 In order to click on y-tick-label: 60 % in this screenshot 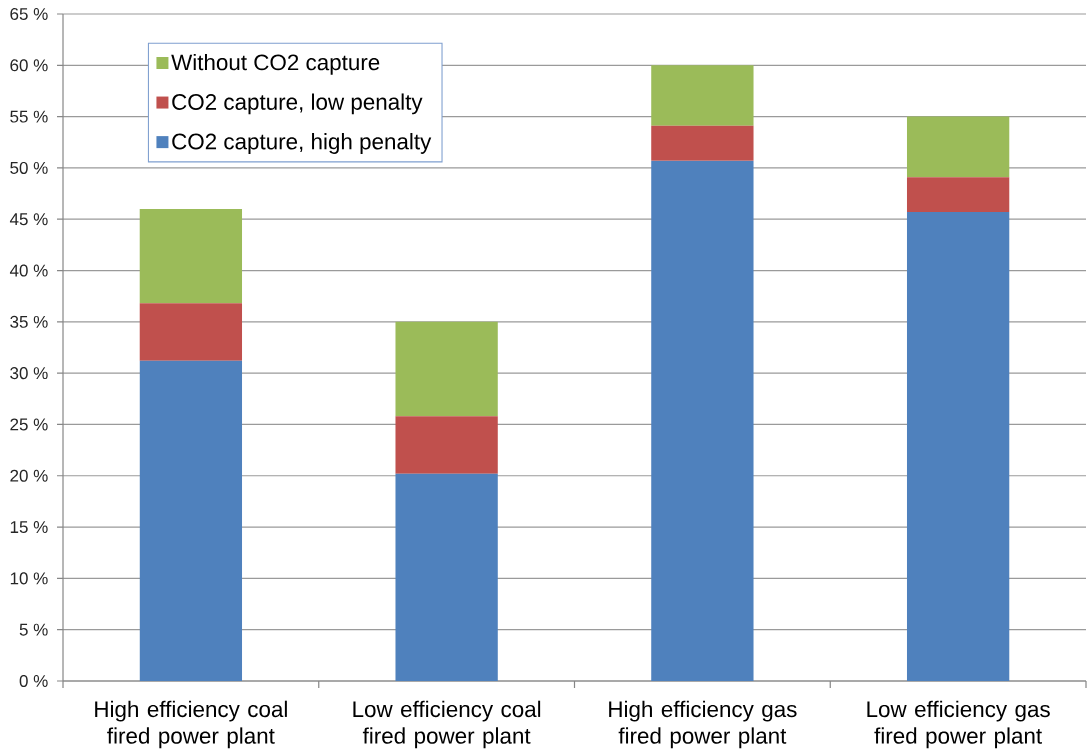, I will do `click(29, 65)`.